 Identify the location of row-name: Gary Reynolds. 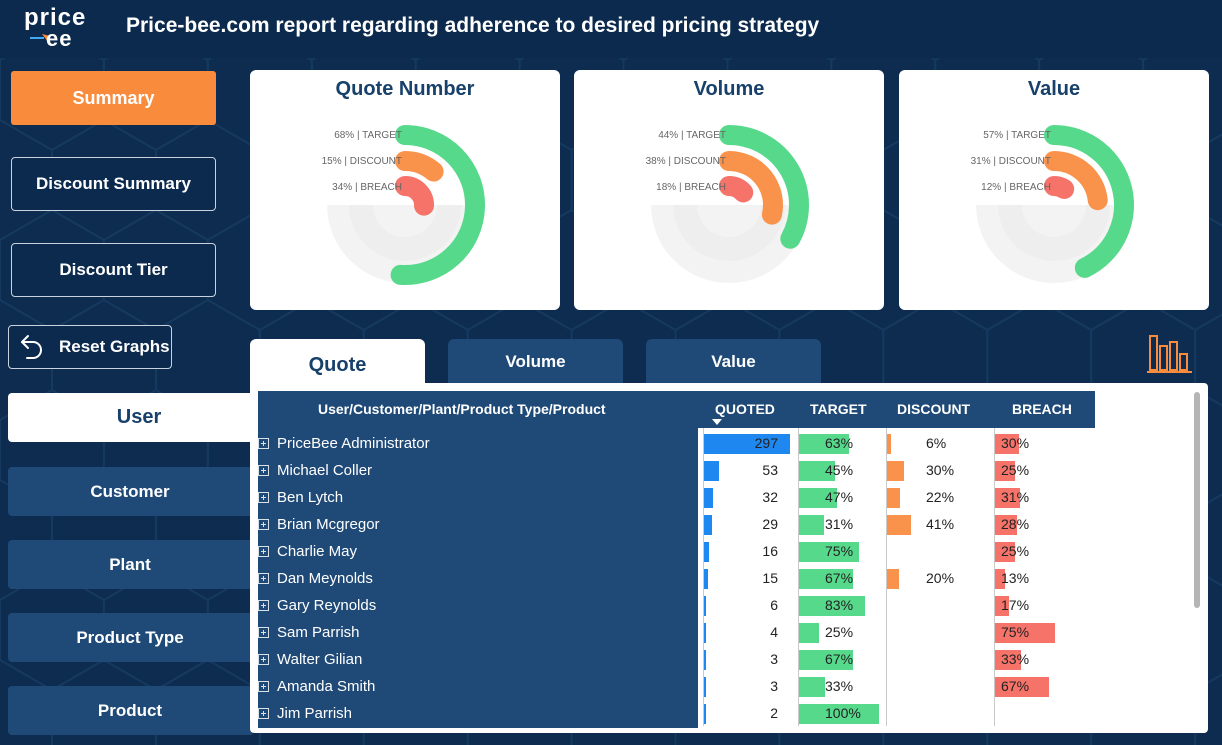
(327, 605).